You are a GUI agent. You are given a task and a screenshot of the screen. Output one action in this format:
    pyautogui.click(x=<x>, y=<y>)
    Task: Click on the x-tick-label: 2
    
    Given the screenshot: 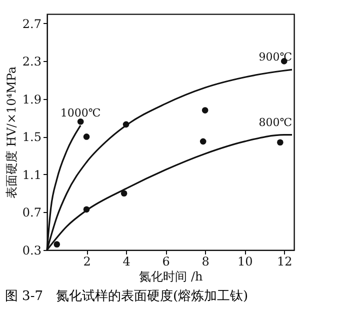 What is the action you would take?
    pyautogui.click(x=87, y=261)
    